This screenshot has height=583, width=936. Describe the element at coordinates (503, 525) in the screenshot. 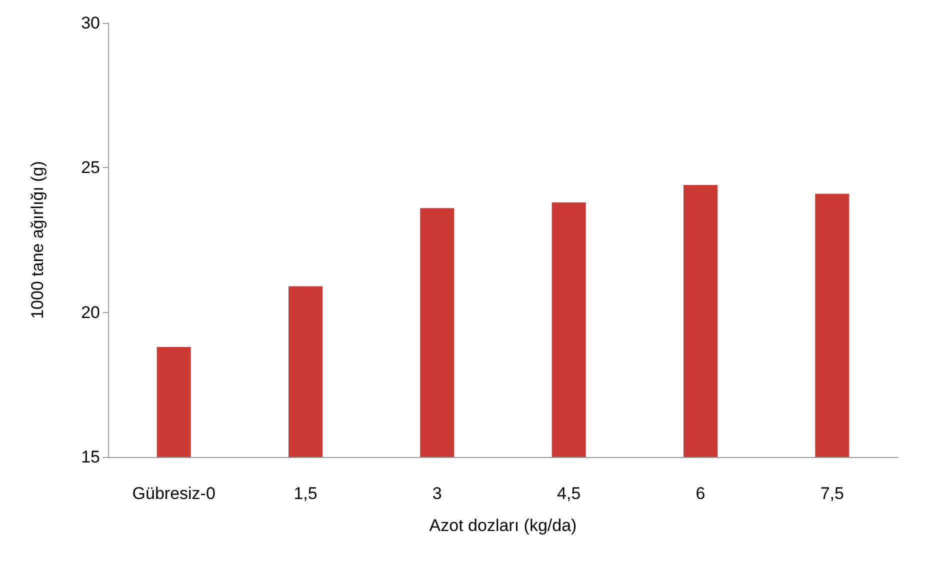

I see `x-axis-title: Azot dozları (kg/da)` at that location.